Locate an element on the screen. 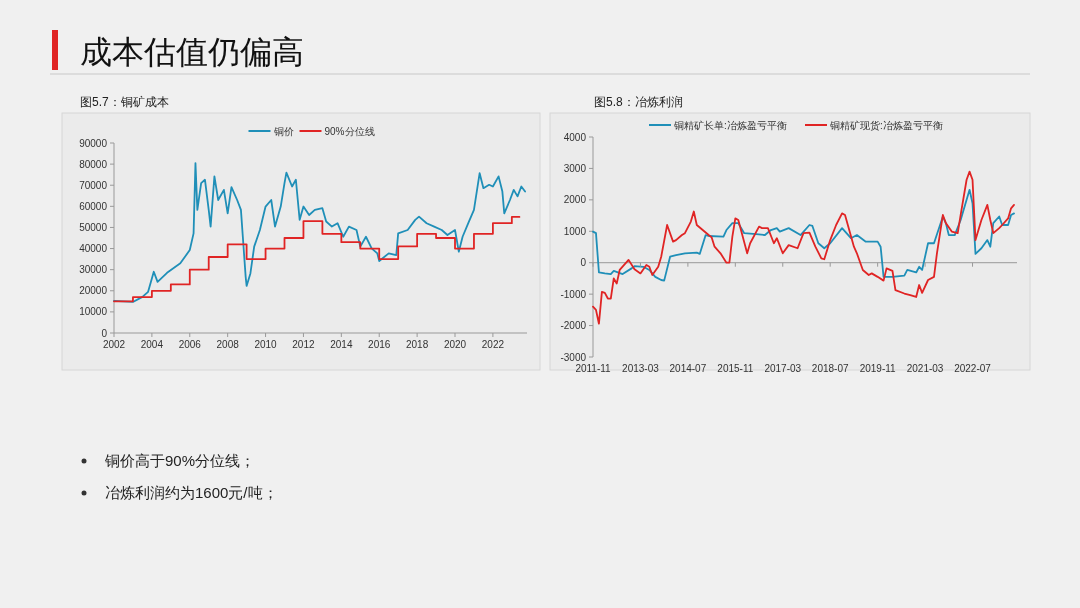  x-tick-label: 2012 is located at coordinates (304, 344).